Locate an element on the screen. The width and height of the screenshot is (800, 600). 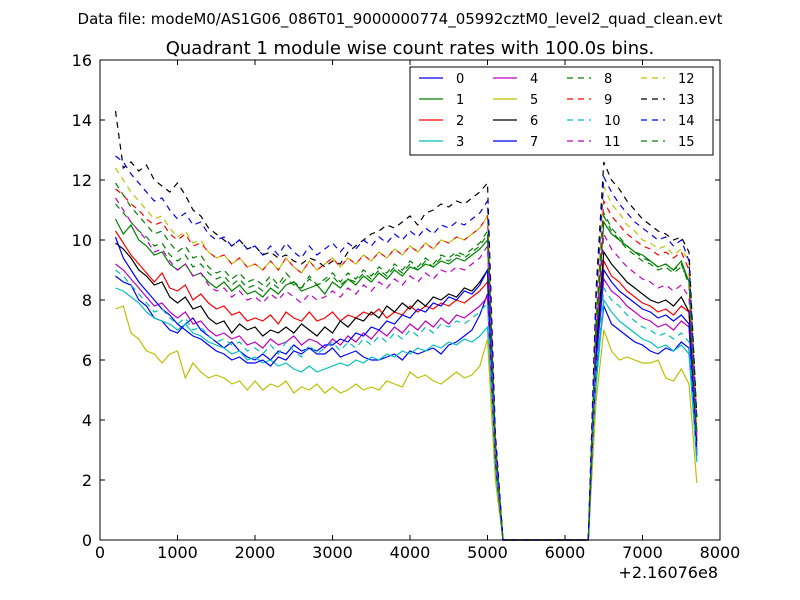
legend-label-5: 5 is located at coordinates (534, 100).